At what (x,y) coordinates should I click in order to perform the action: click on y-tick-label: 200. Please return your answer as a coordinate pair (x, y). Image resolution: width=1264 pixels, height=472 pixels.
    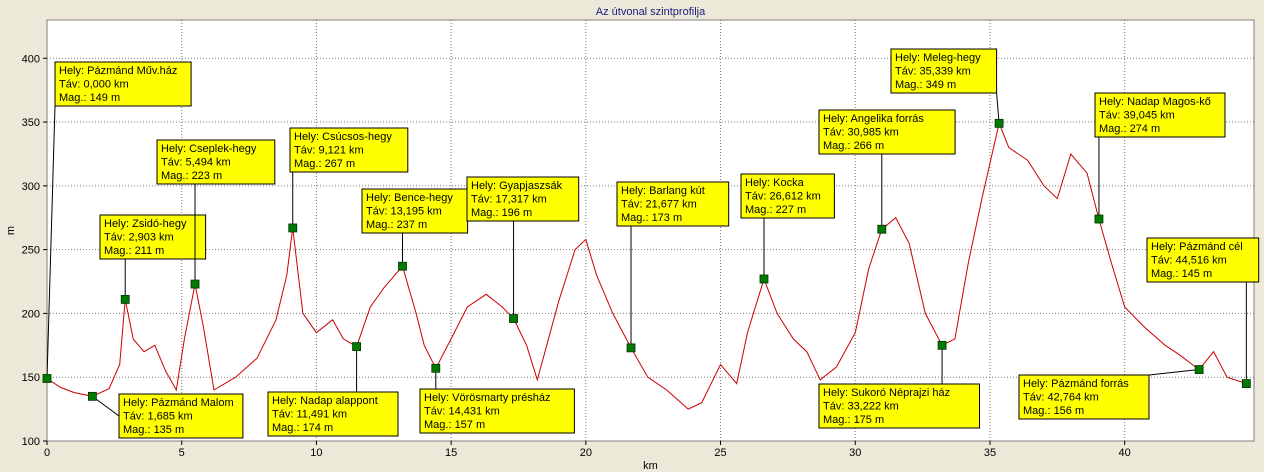
    Looking at the image, I should click on (31, 314).